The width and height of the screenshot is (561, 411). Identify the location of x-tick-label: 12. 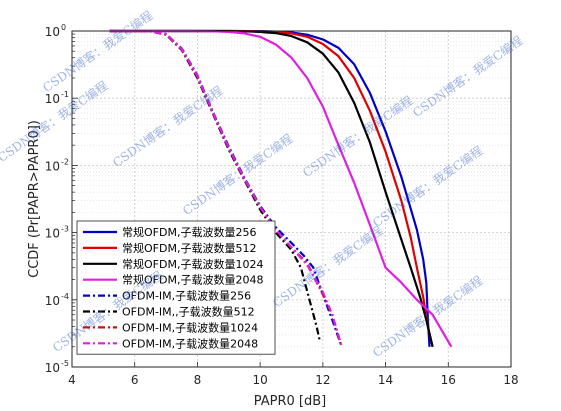
(322, 380).